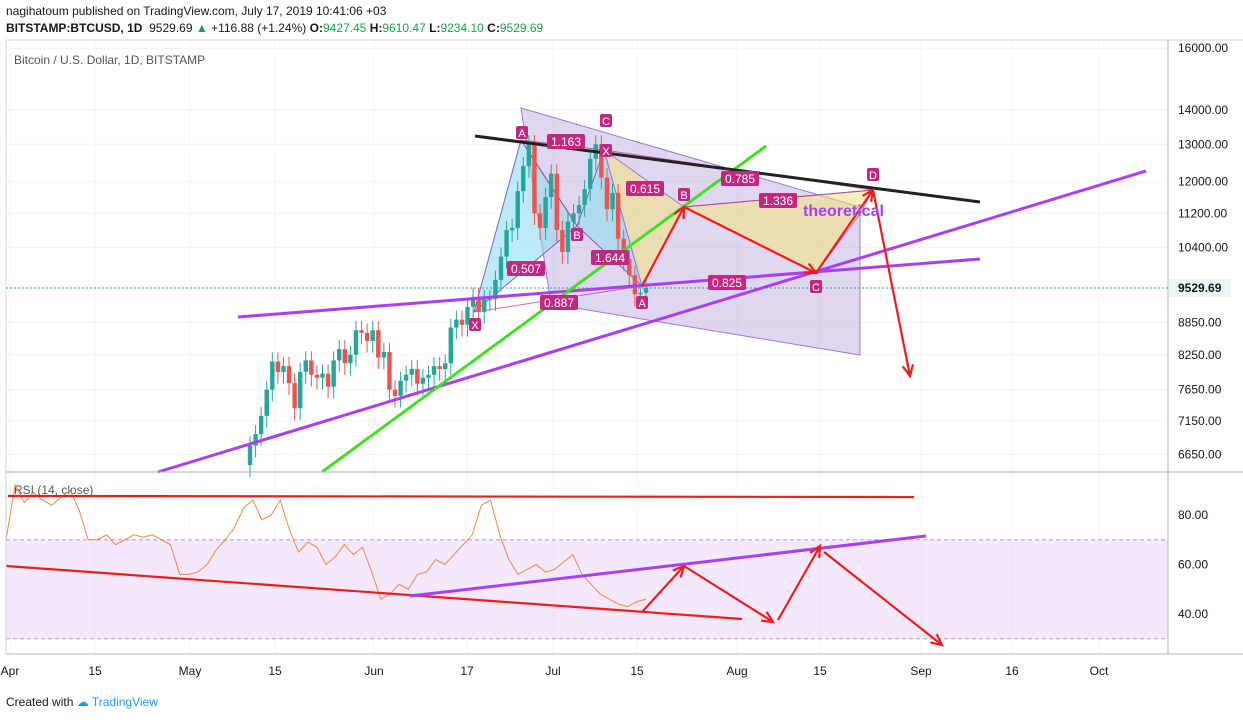 This screenshot has height=720, width=1243. I want to click on rsi-tick-label: 40.00, so click(1193, 614).